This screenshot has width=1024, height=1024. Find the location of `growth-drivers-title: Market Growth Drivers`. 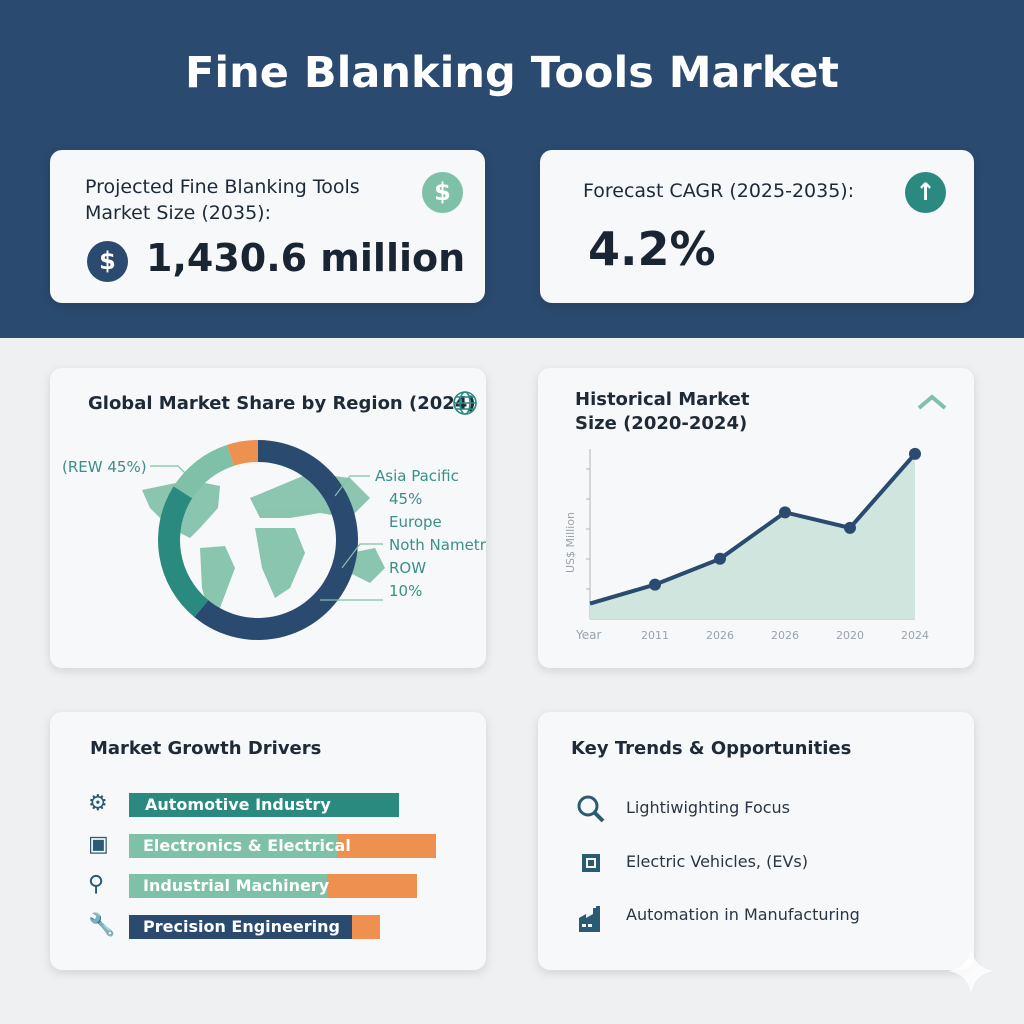

growth-drivers-title: Market Growth Drivers is located at coordinates (206, 748).